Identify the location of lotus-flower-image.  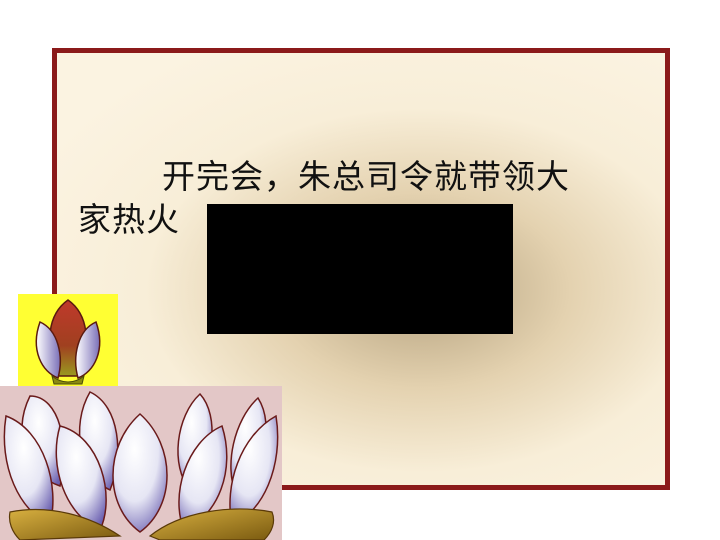
(141, 463).